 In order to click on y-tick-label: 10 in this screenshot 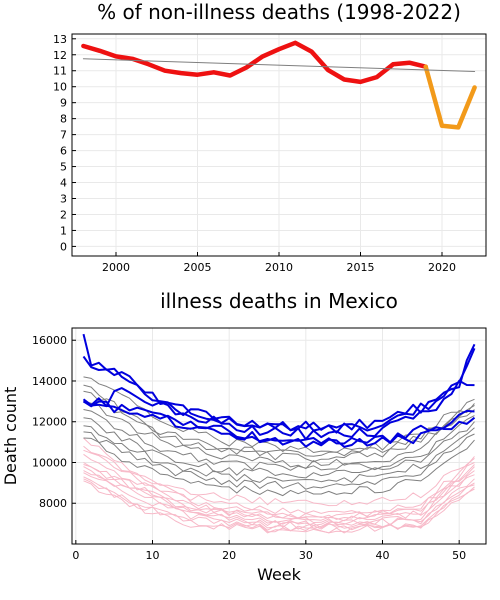, I will do `click(60, 87)`.